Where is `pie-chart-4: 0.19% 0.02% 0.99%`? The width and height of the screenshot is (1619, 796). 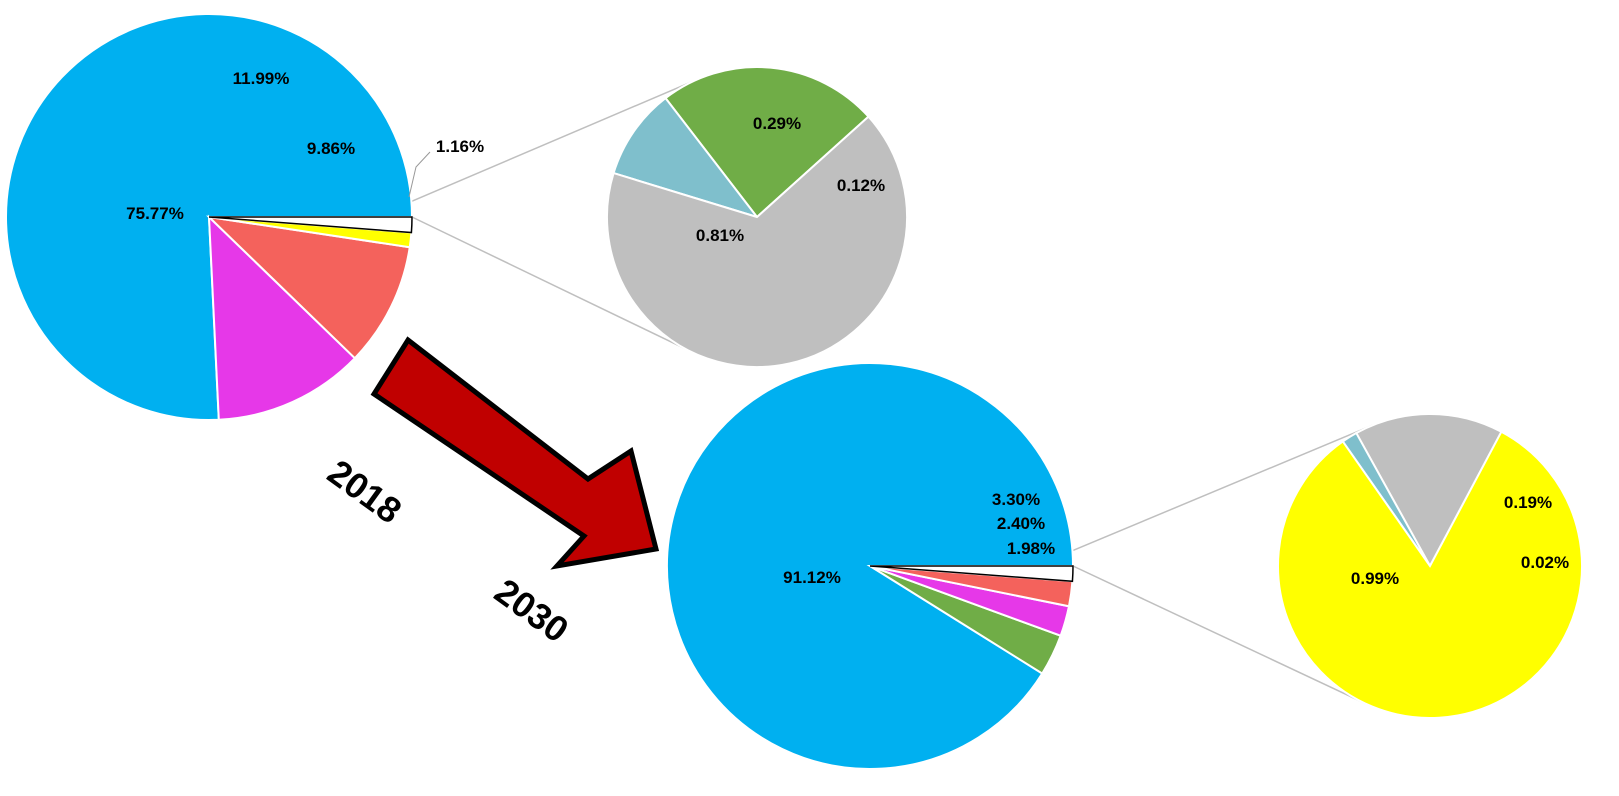
pie-chart-4: 0.19% 0.02% 0.99% is located at coordinates (1430, 566).